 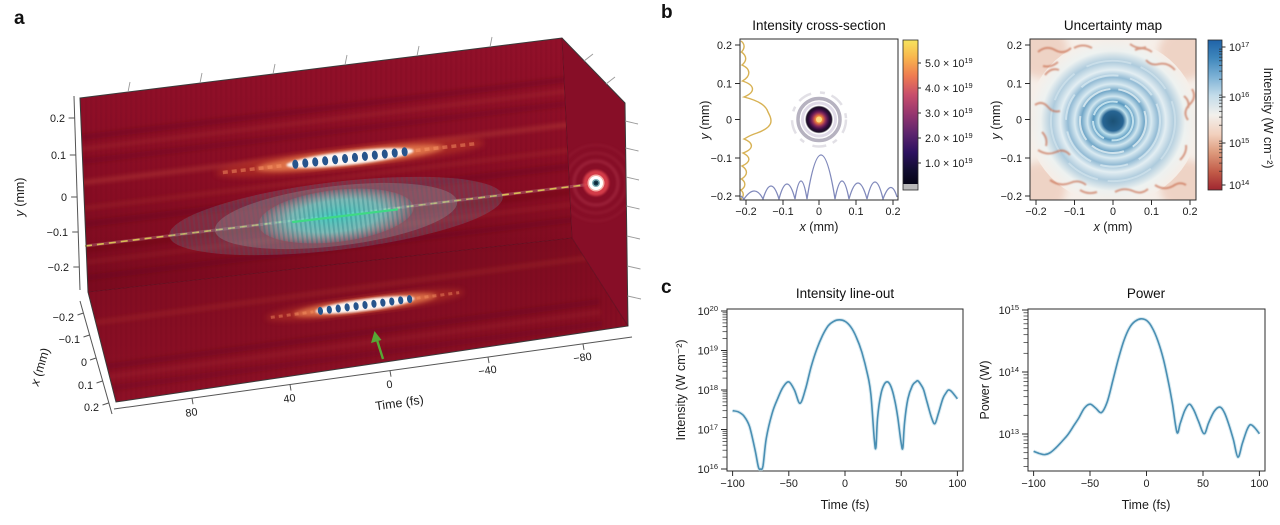 What do you see at coordinates (845, 293) in the screenshot?
I see `lineout-title: Intensity line-out` at bounding box center [845, 293].